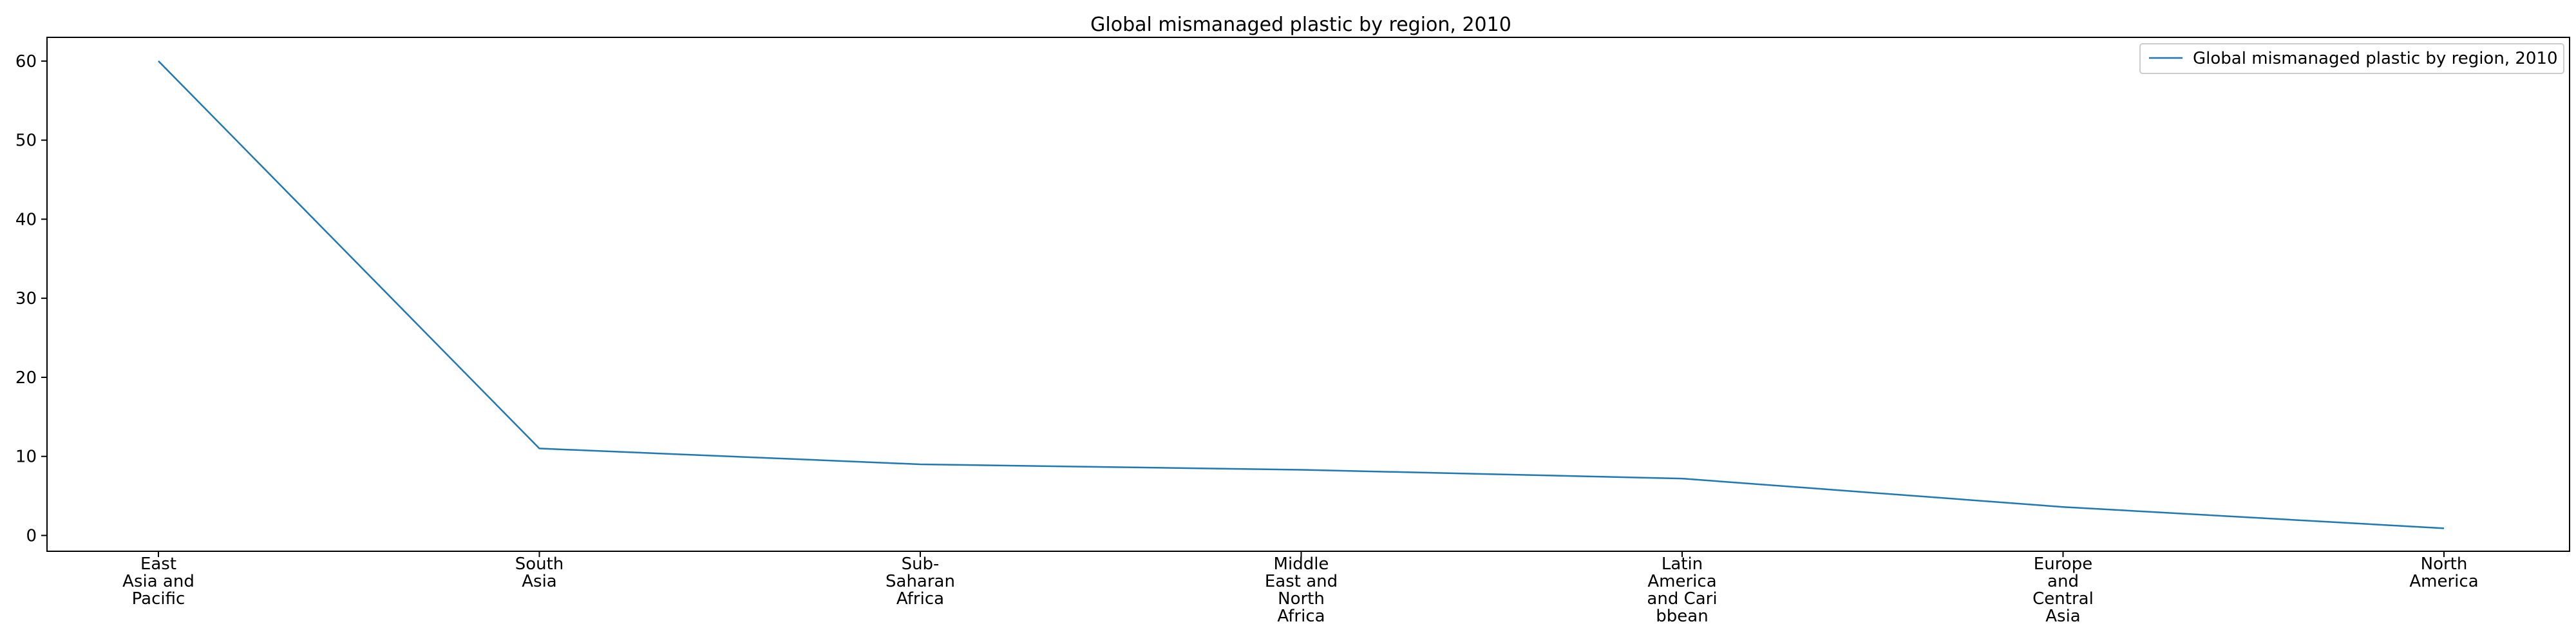  What do you see at coordinates (1682, 599) in the screenshot?
I see `x-tick-label-line: and Cari` at bounding box center [1682, 599].